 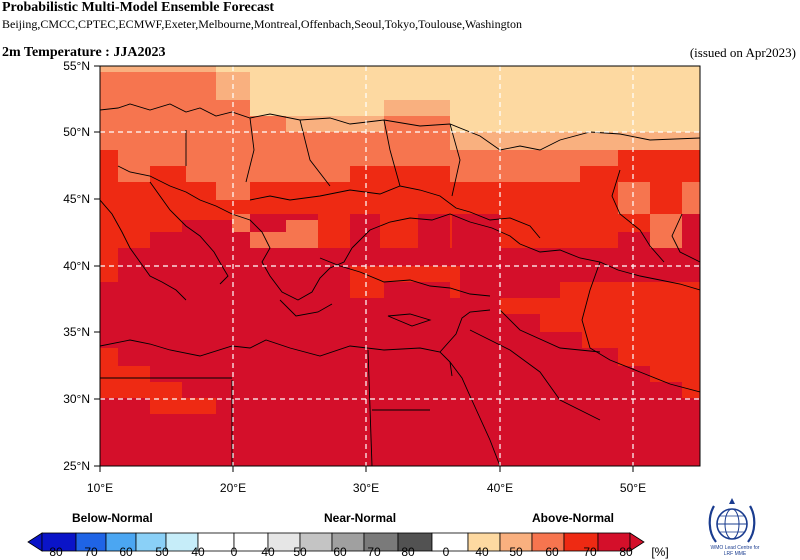 What do you see at coordinates (659, 552) in the screenshot?
I see `legend-unit: [%]` at bounding box center [659, 552].